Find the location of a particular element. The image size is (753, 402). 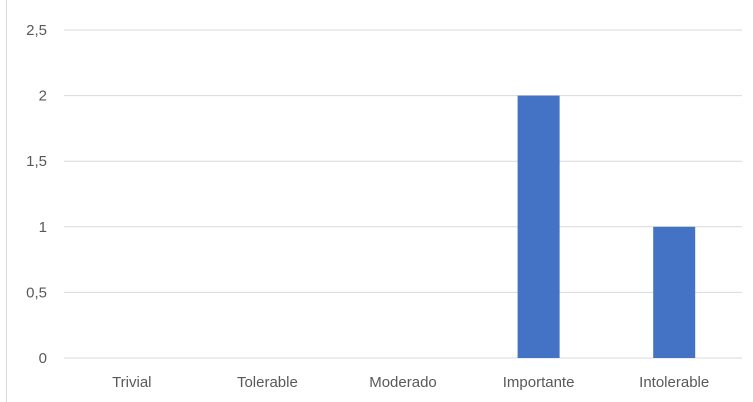

bar-intolerable is located at coordinates (674, 292).